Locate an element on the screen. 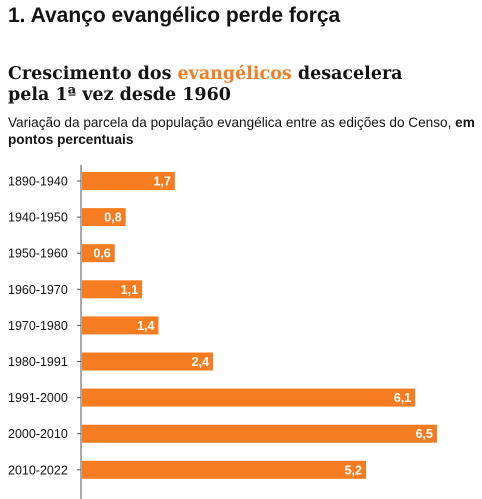  category-label: 1890-1940 is located at coordinates (38, 182).